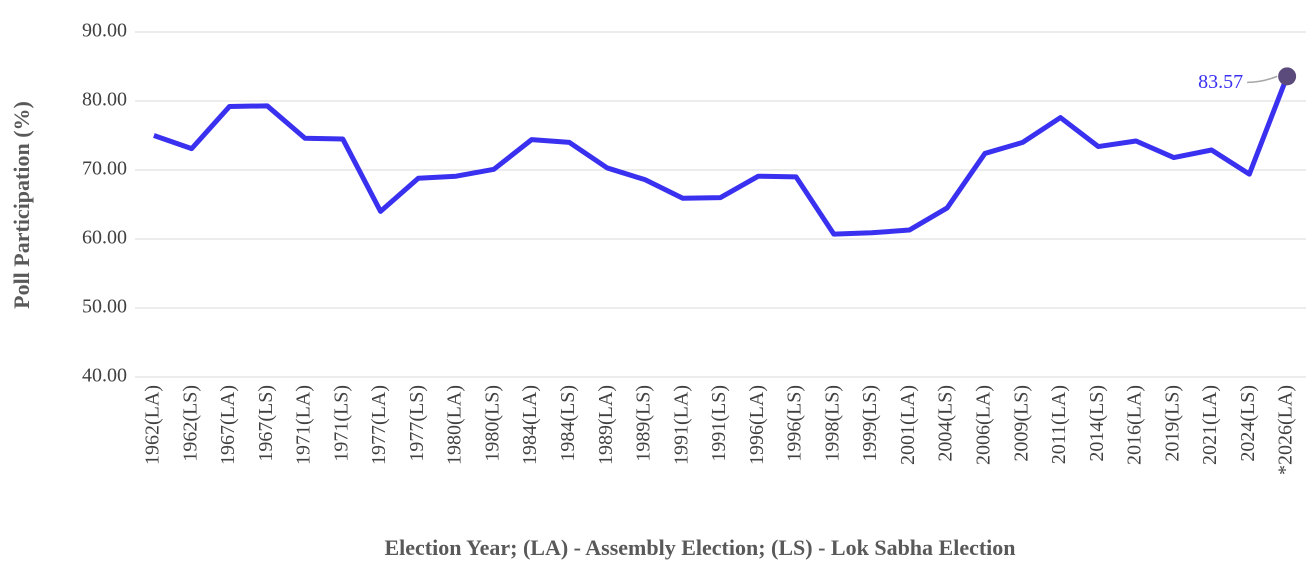 Image resolution: width=1306 pixels, height=567 pixels. Describe the element at coordinates (104, 307) in the screenshot. I see `y-tick-label: 50.00` at that location.